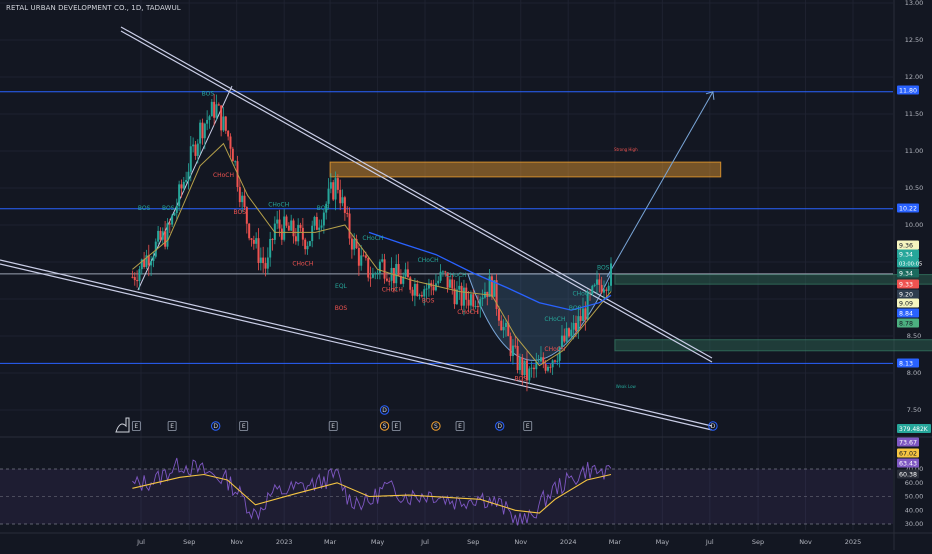 The image size is (932, 554). Describe the element at coordinates (539, 317) in the screenshot. I see `cup-pattern` at that location.